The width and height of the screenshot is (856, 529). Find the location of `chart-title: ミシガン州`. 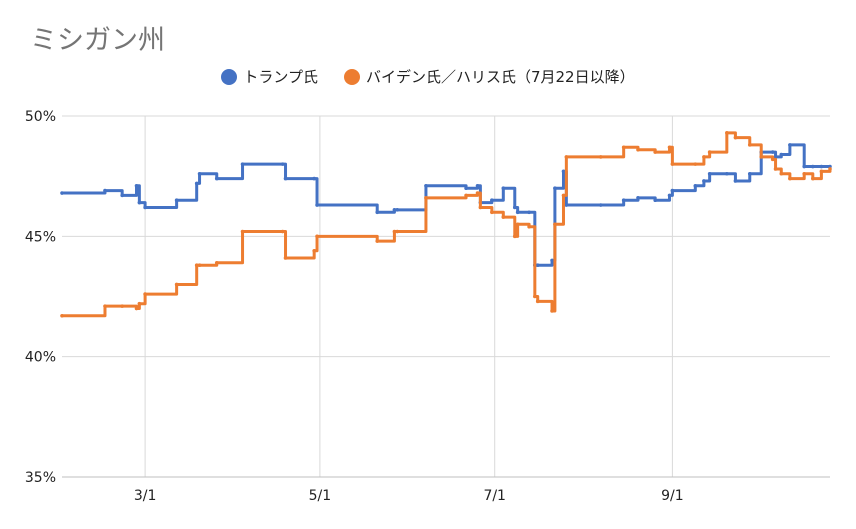

chart-title: ミシガン州 is located at coordinates (97, 40).